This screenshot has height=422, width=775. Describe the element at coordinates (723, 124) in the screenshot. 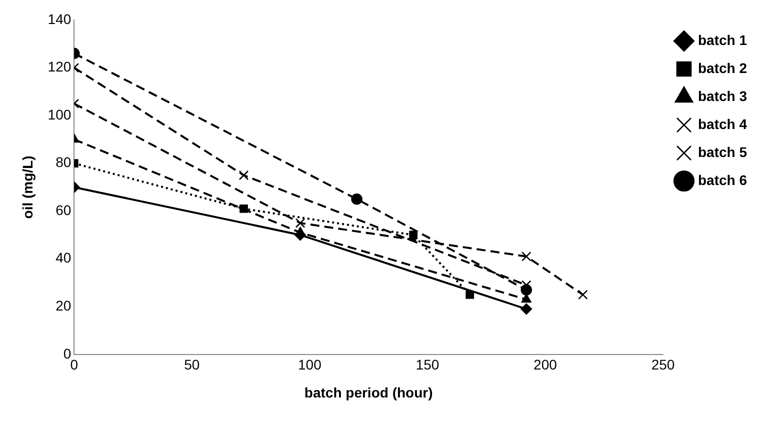

I see `legend-label: batch 4` at that location.